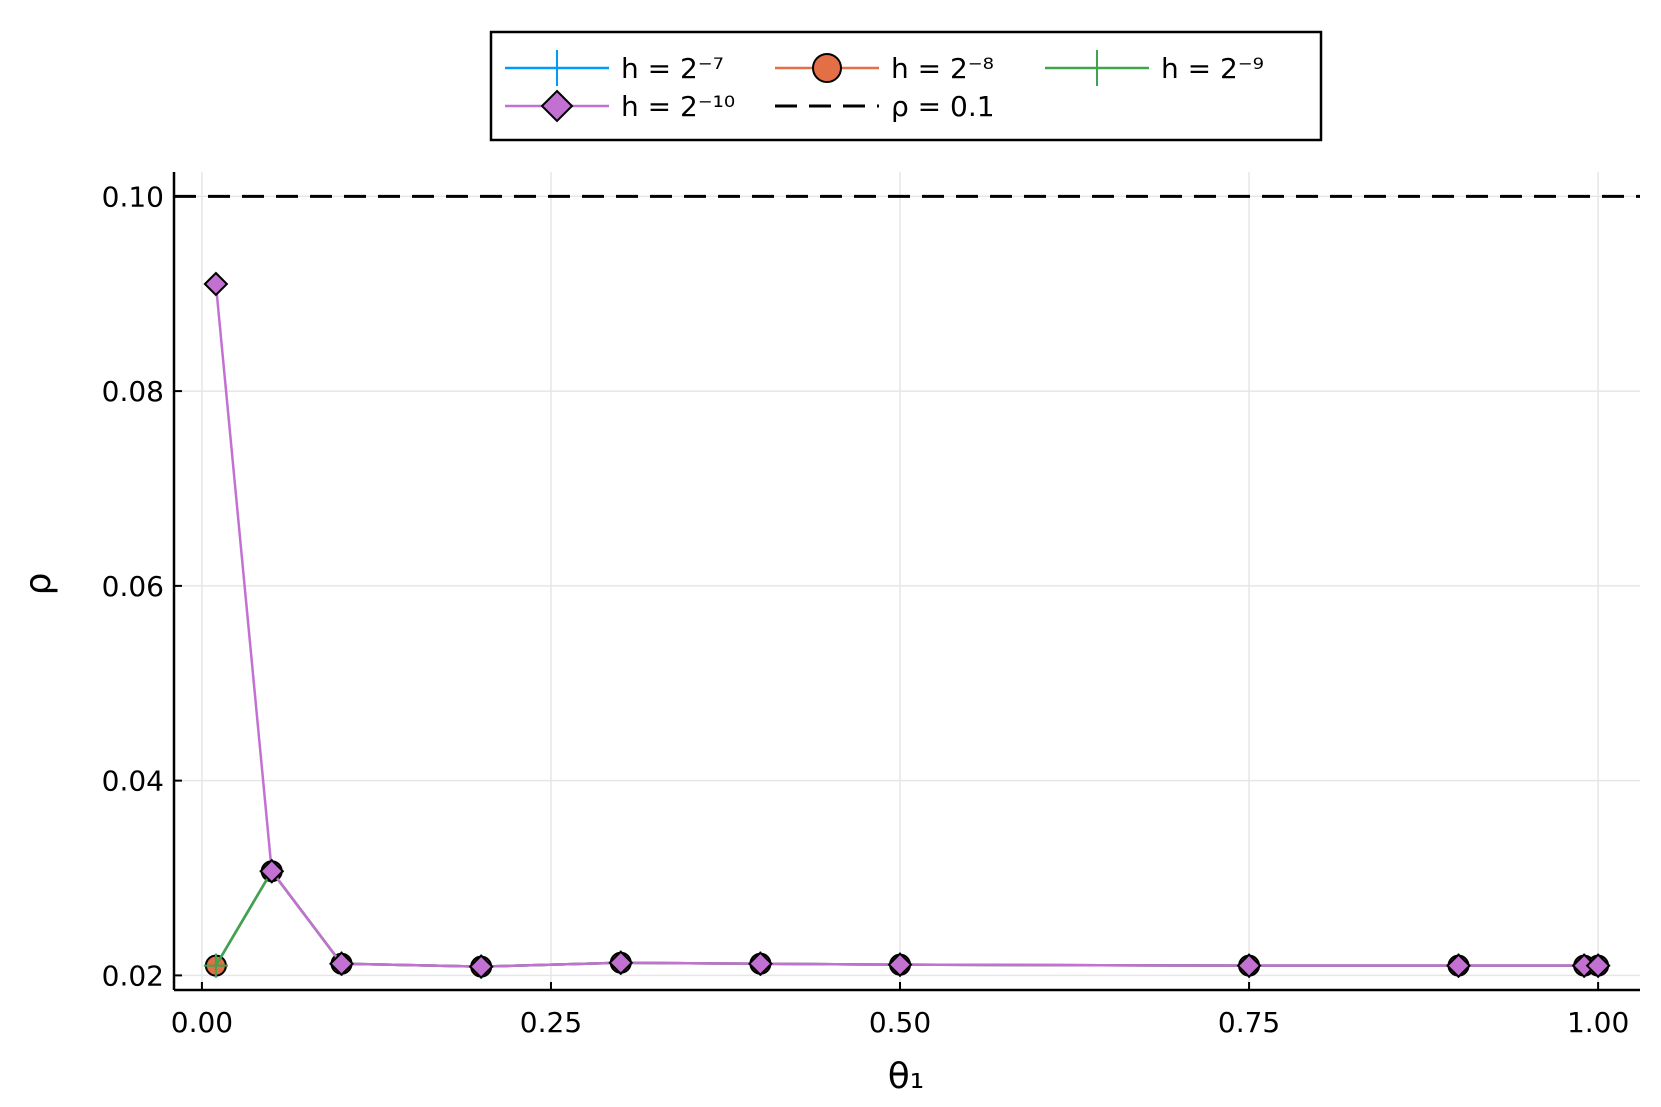 The width and height of the screenshot is (1661, 1107). I want to click on legend-box, so click(906, 86).